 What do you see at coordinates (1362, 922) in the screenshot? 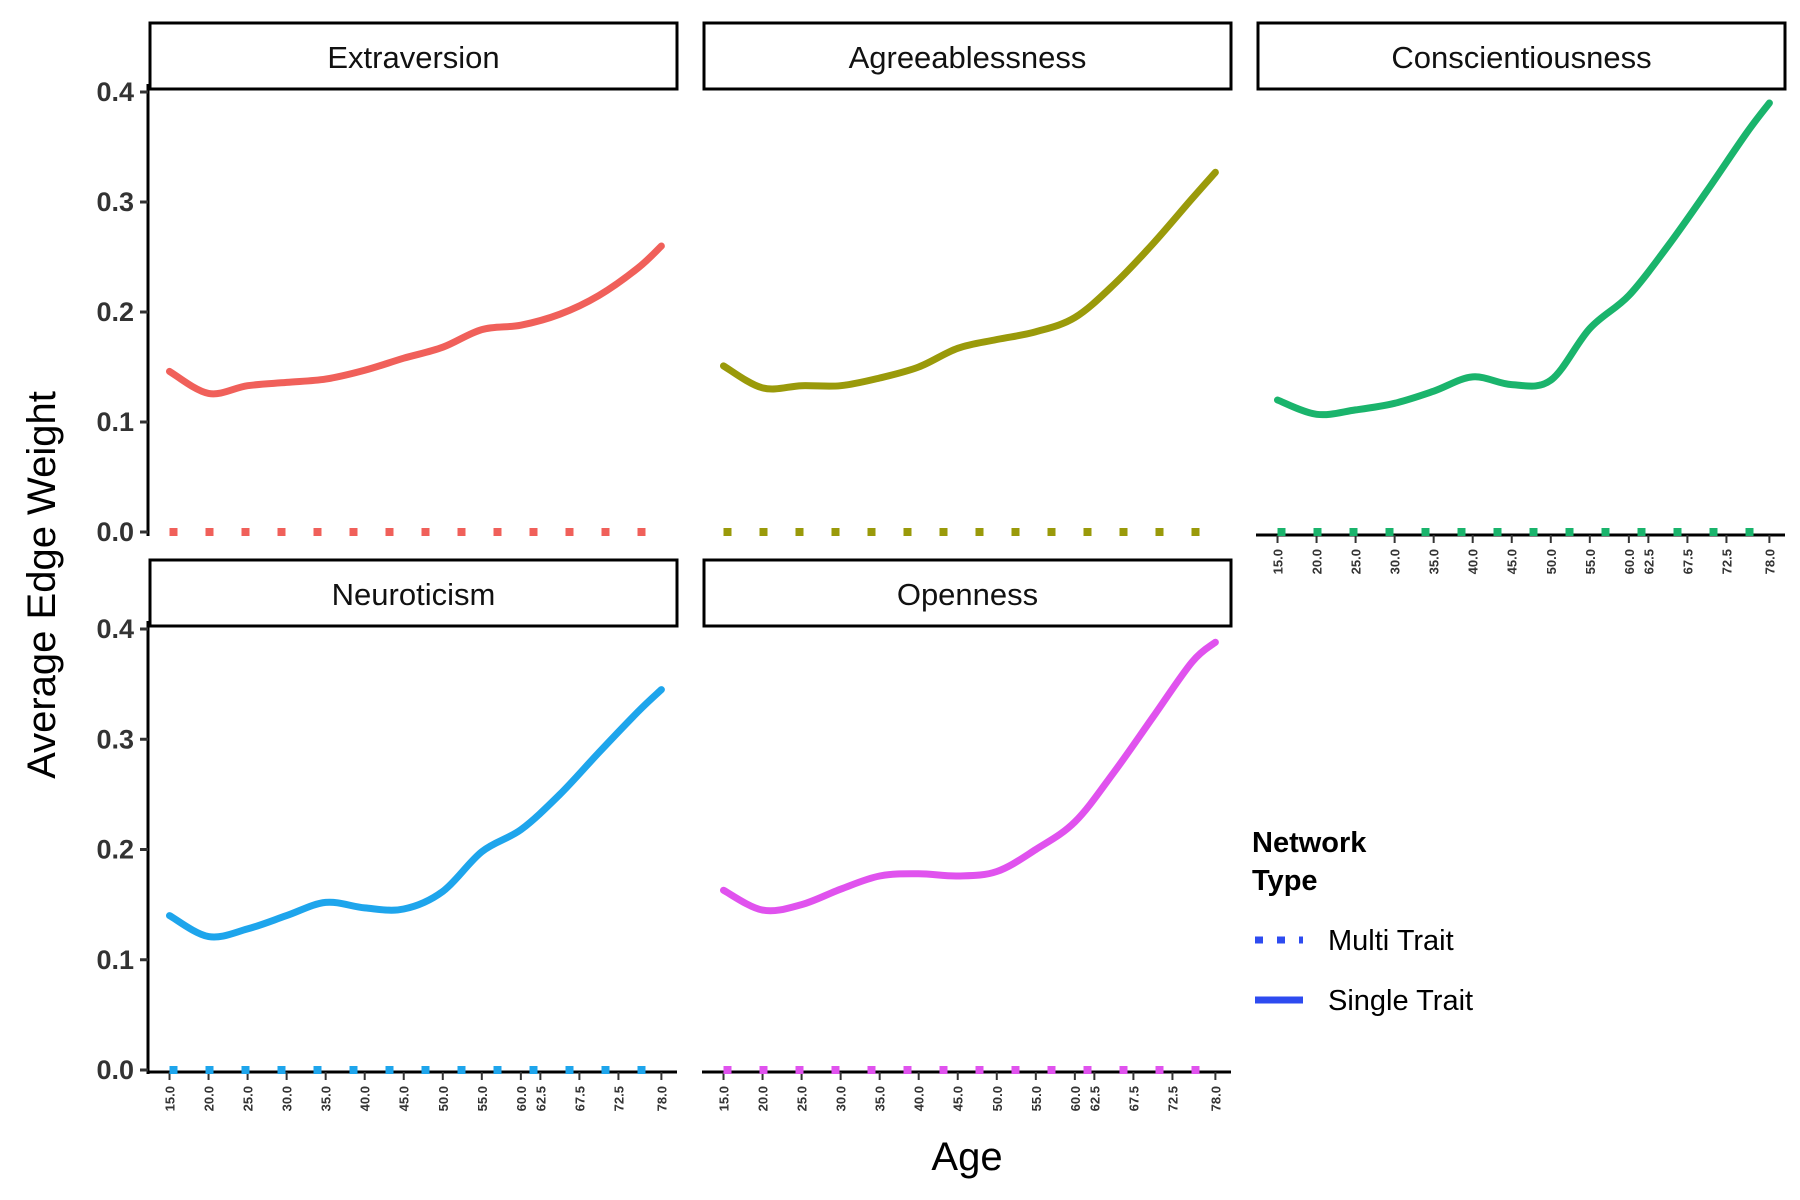
I see `legend: Network Type Multi Trait Single Trait` at bounding box center [1362, 922].